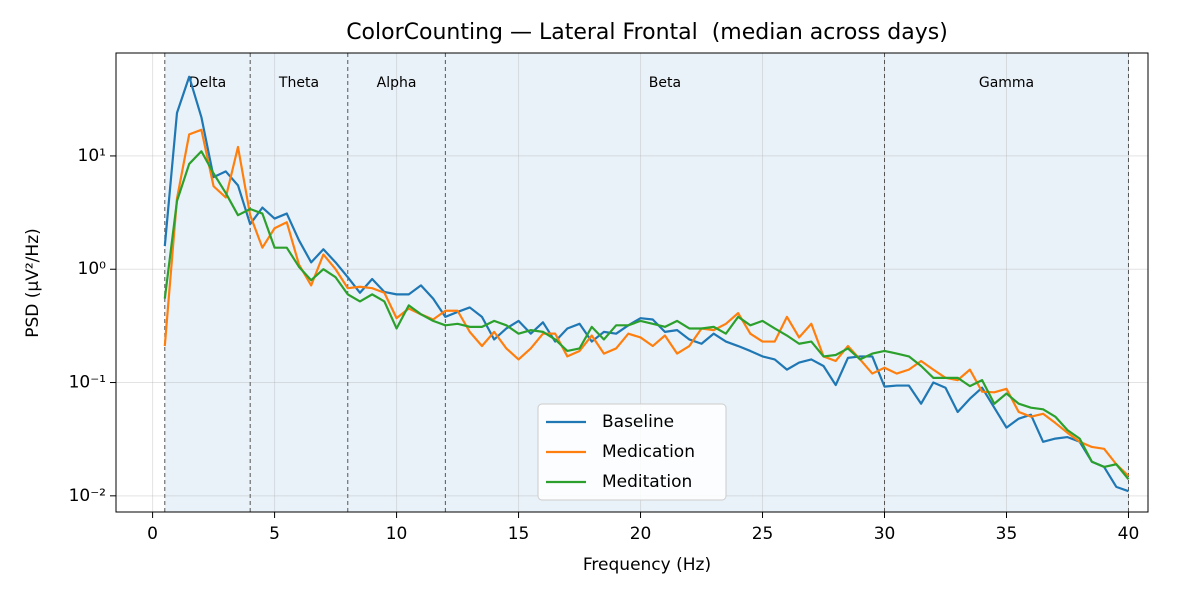 This screenshot has width=1200, height=600. What do you see at coordinates (641, 534) in the screenshot?
I see `x-tick-label: 20` at bounding box center [641, 534].